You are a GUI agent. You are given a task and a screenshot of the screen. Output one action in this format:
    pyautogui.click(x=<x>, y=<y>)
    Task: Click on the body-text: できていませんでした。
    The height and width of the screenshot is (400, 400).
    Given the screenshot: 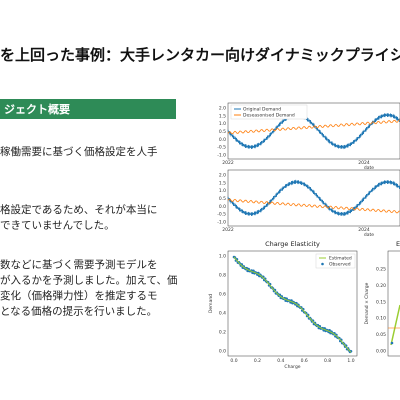 What is the action you would take?
    pyautogui.click(x=57, y=226)
    